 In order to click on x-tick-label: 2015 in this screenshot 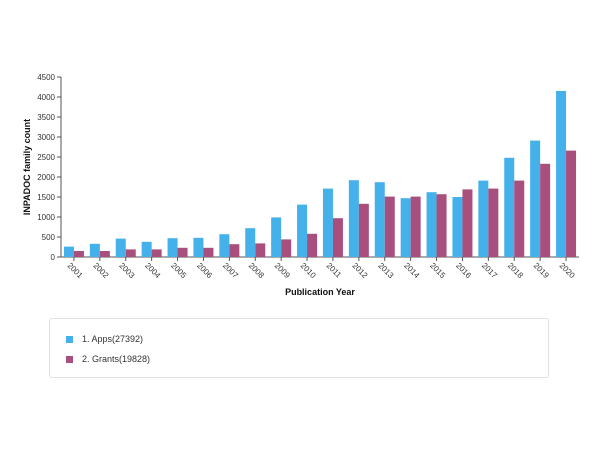, I will do `click(437, 270)`.